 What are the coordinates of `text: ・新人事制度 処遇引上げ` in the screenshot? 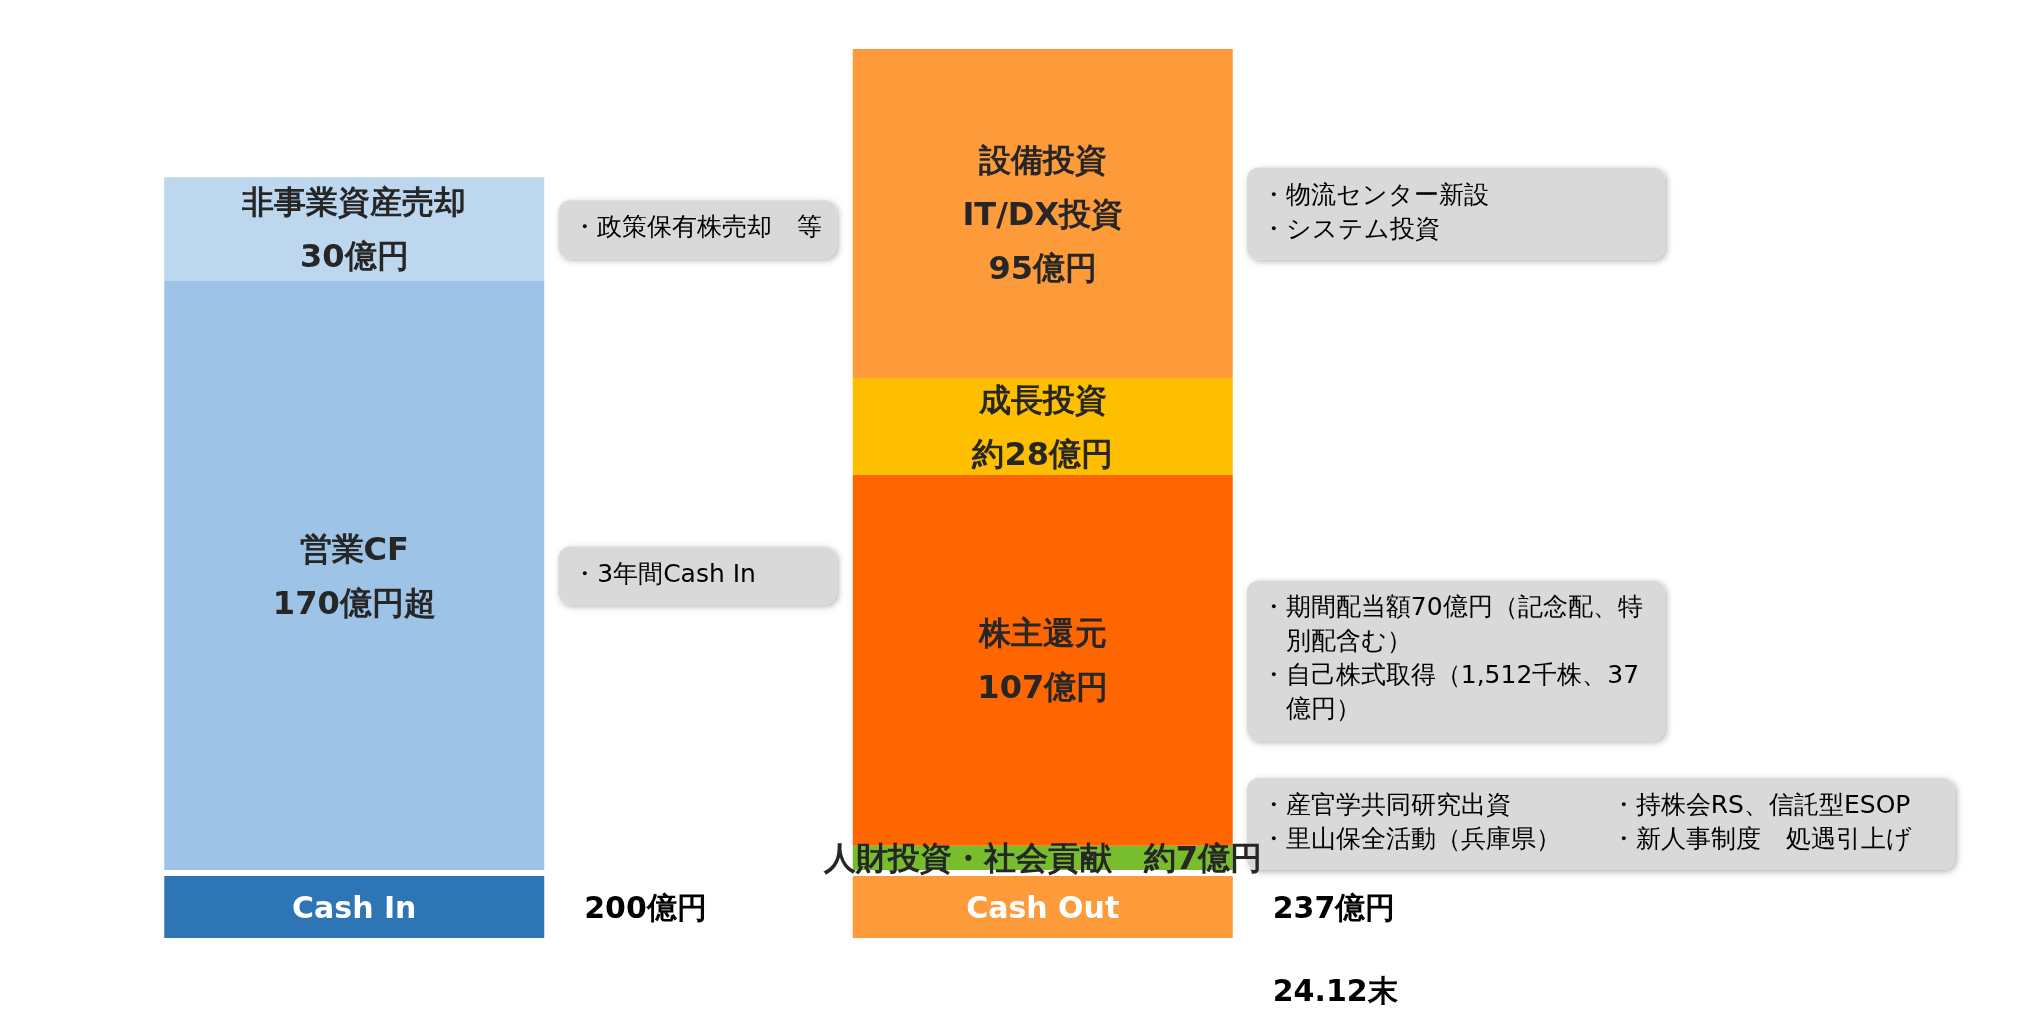 It's located at (1761, 838).